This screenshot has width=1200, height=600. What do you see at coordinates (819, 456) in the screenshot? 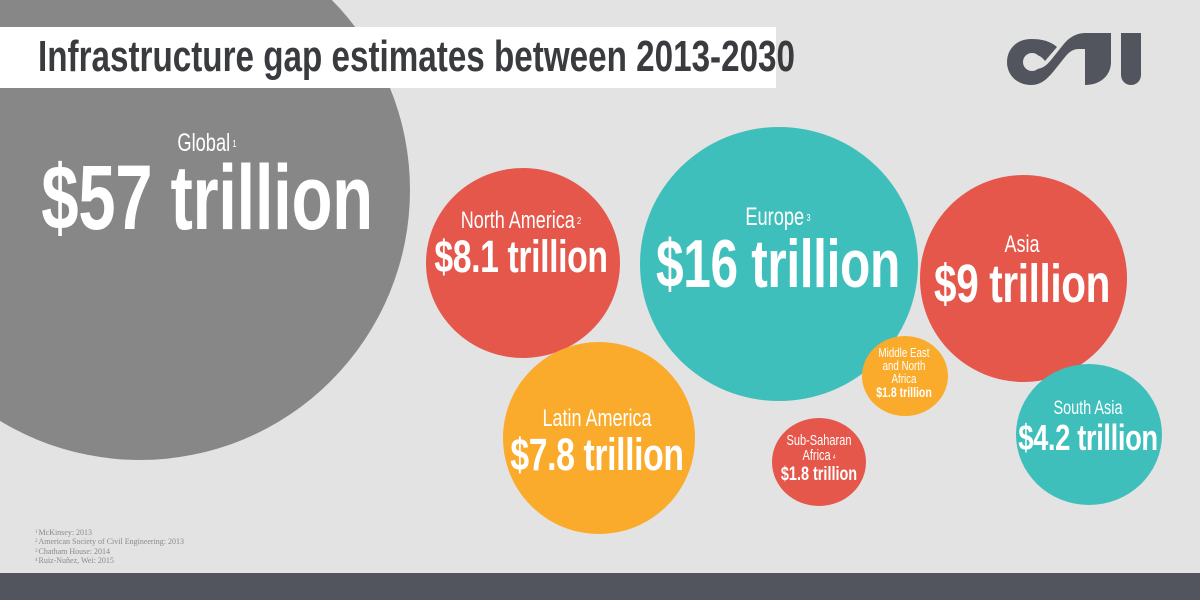
I see `bubble-label: Africa 4` at bounding box center [819, 456].